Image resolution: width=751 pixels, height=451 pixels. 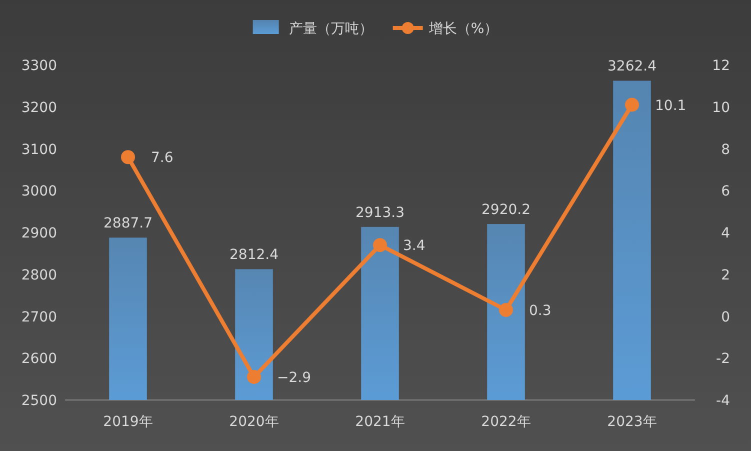 What do you see at coordinates (39, 66) in the screenshot?
I see `y-tick-label: 3300` at bounding box center [39, 66].